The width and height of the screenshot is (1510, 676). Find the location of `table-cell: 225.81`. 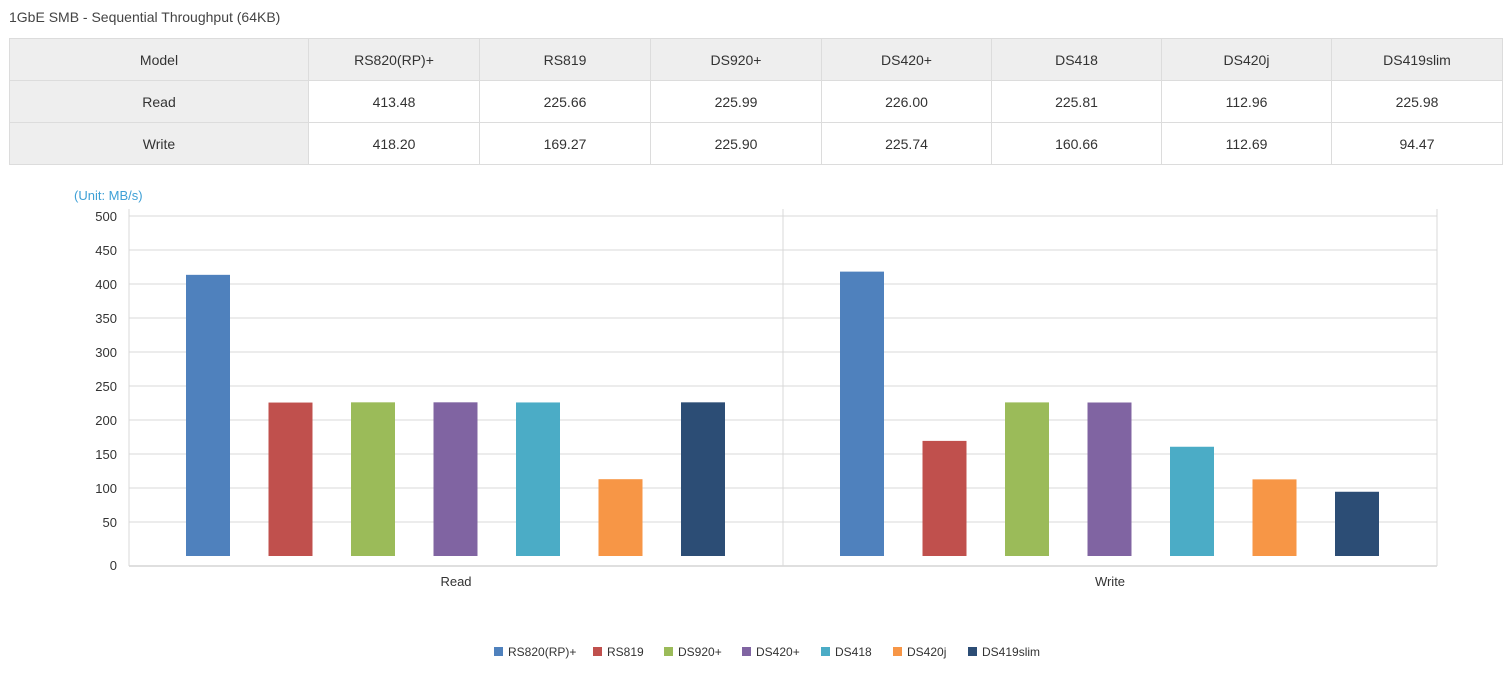

table-cell: 225.81 is located at coordinates (1076, 101).